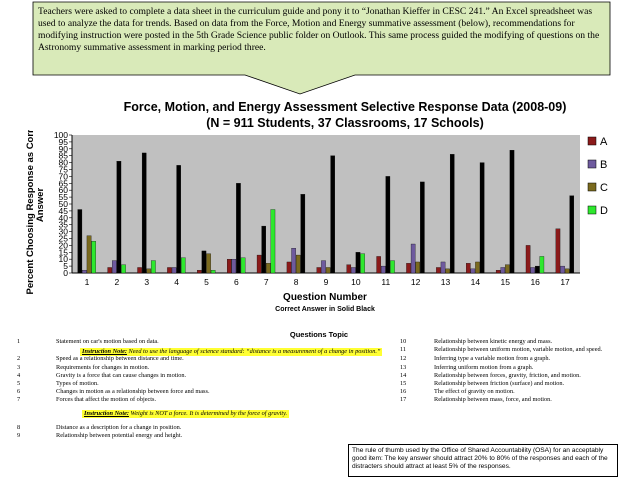 The height and width of the screenshot is (493, 638). I want to click on bar-q5-D, so click(213, 272).